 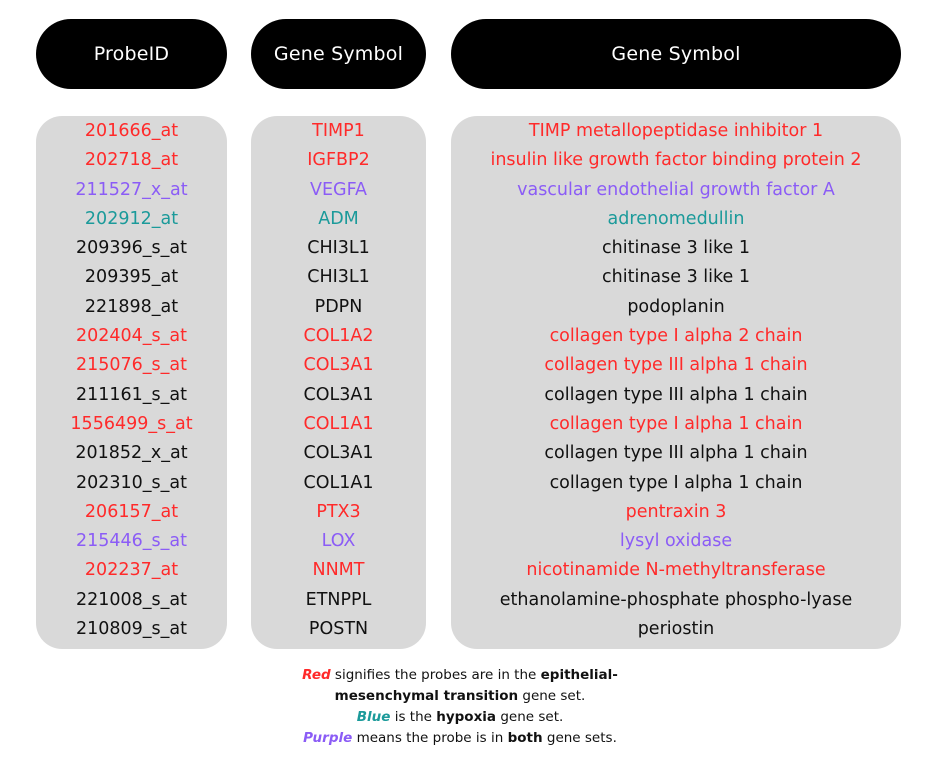 What do you see at coordinates (676, 54) in the screenshot?
I see `header-gene-name: Gene Symbol` at bounding box center [676, 54].